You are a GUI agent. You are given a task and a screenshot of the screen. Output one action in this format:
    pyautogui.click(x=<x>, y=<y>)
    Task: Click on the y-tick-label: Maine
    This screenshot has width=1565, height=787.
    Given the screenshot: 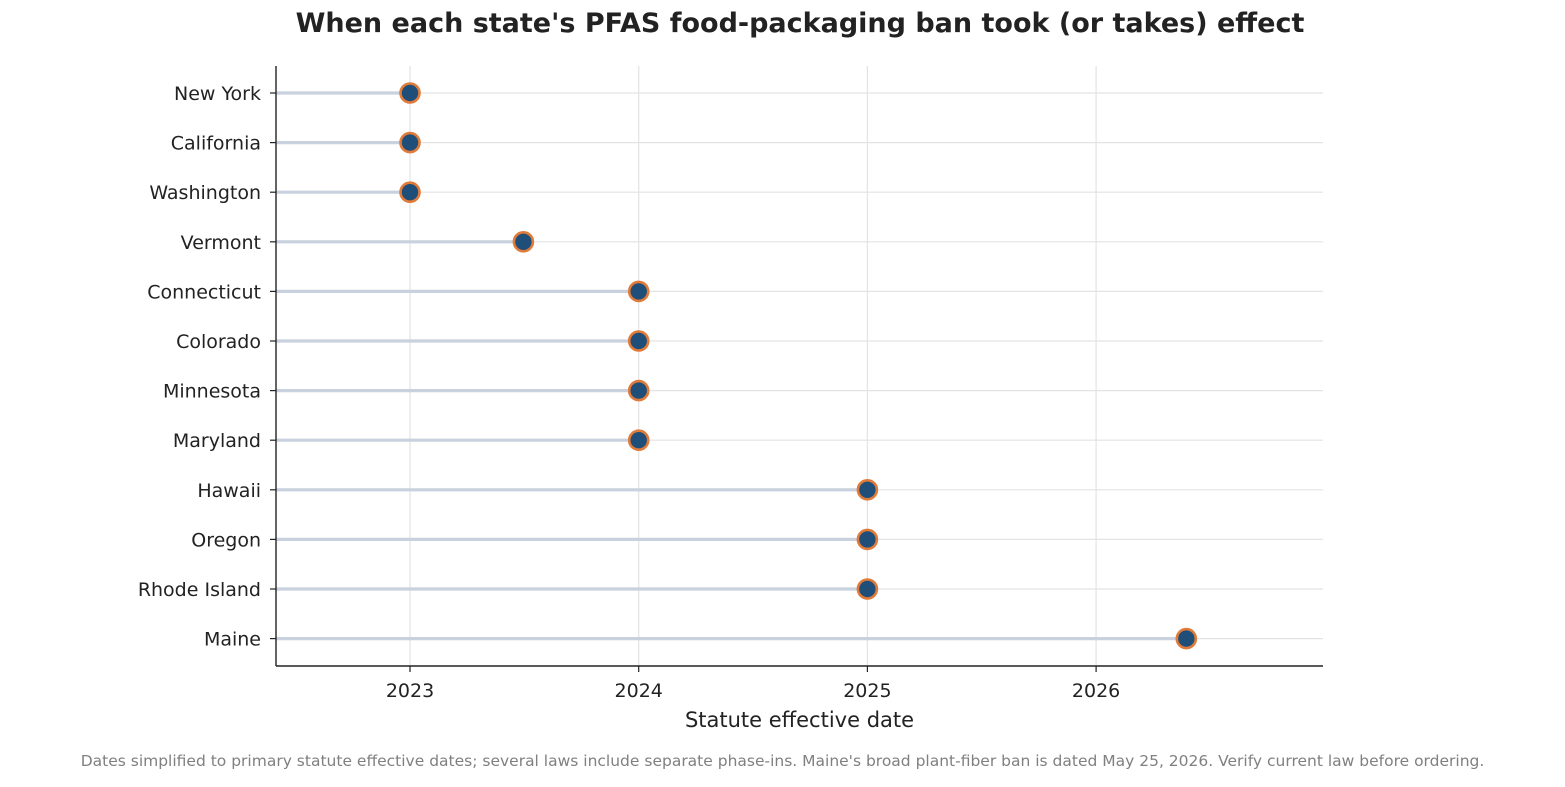 What is the action you would take?
    pyautogui.click(x=232, y=640)
    